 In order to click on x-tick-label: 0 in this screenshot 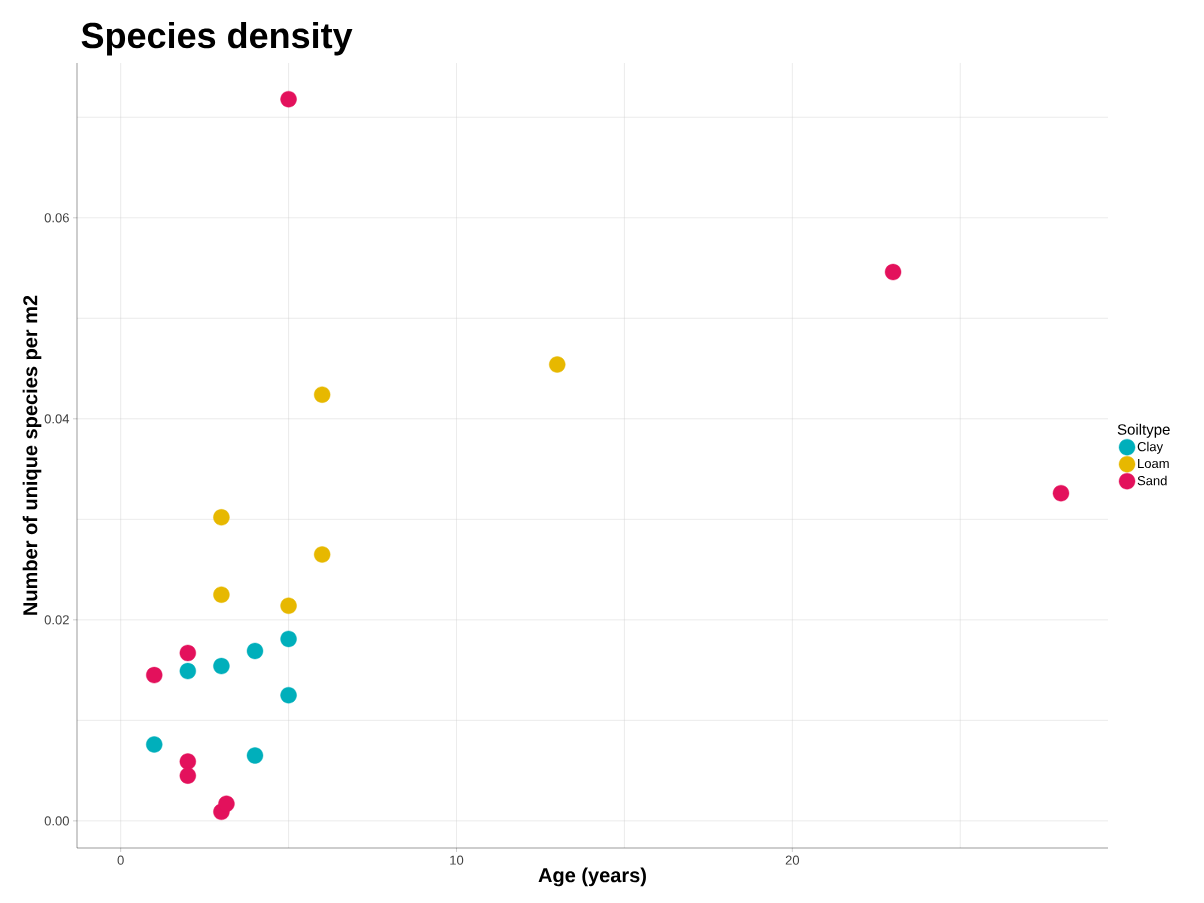, I will do `click(120, 860)`.